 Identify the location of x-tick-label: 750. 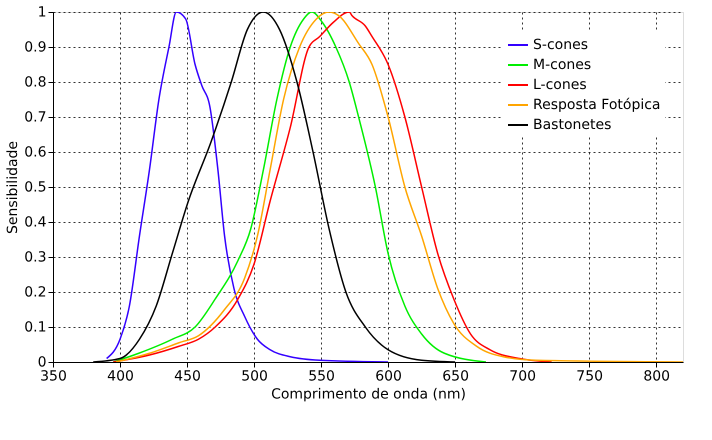
(590, 376).